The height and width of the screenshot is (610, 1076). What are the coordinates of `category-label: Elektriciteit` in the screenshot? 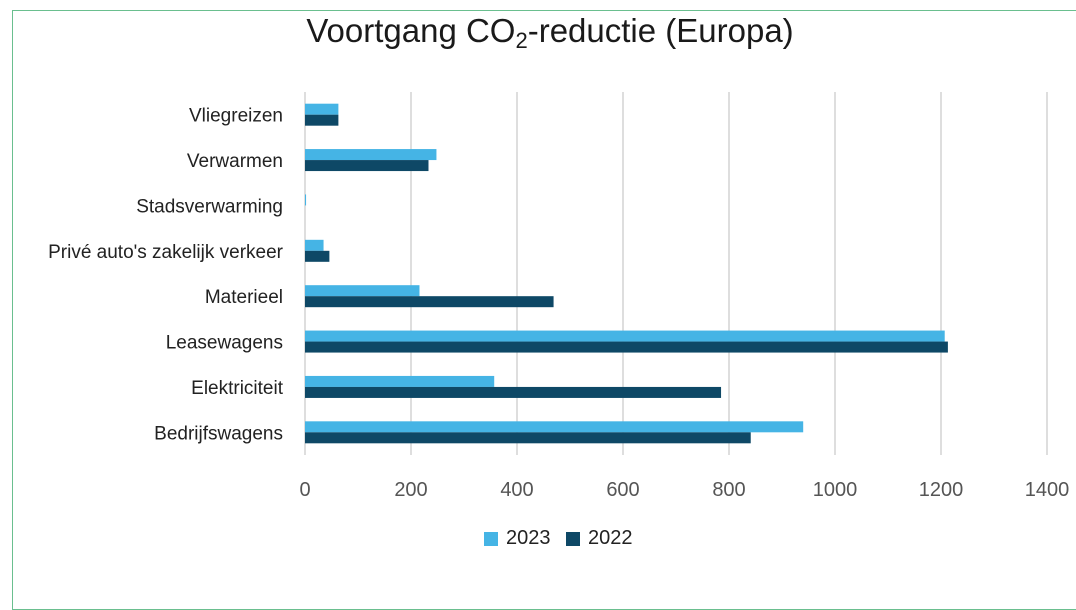 It's located at (237, 388).